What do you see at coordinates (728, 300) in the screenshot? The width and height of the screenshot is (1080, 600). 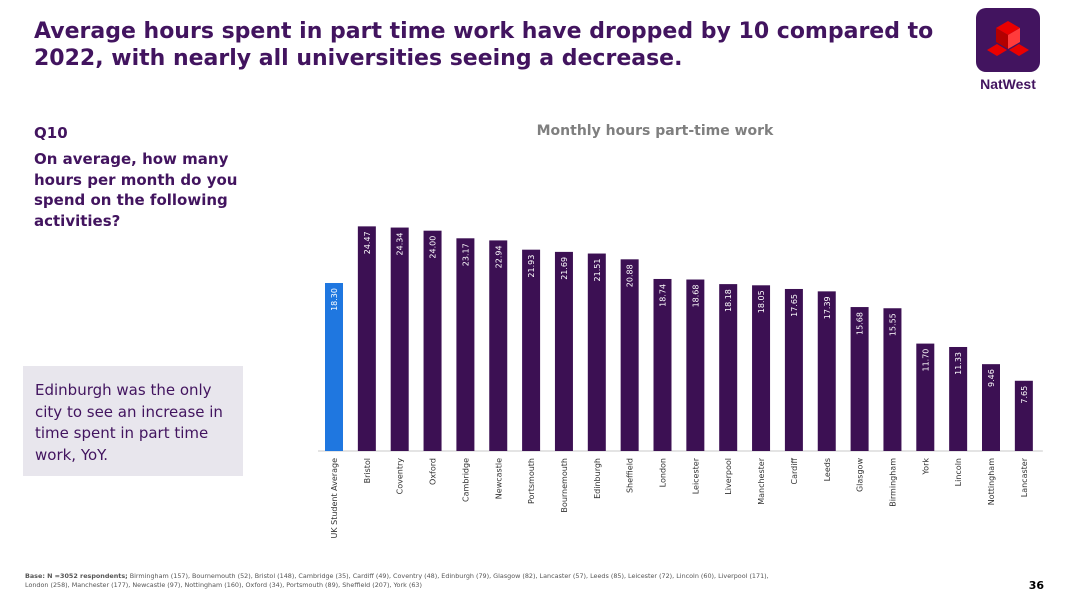 I see `bar-value-label: 18.18` at bounding box center [728, 300].